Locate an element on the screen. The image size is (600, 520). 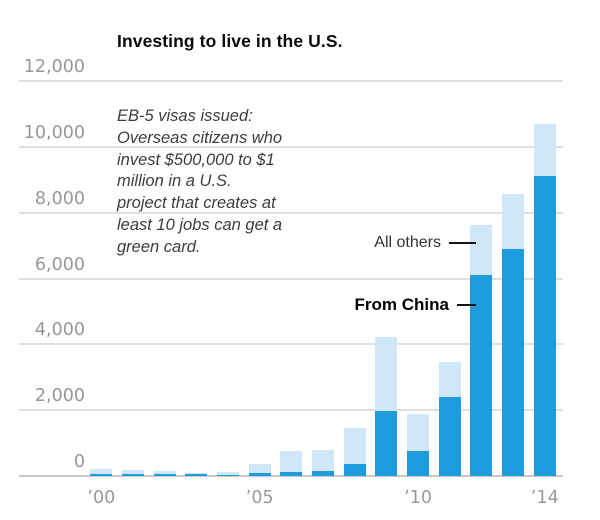
annotation-lead: EB-5 visas issued: is located at coordinates (185, 116).